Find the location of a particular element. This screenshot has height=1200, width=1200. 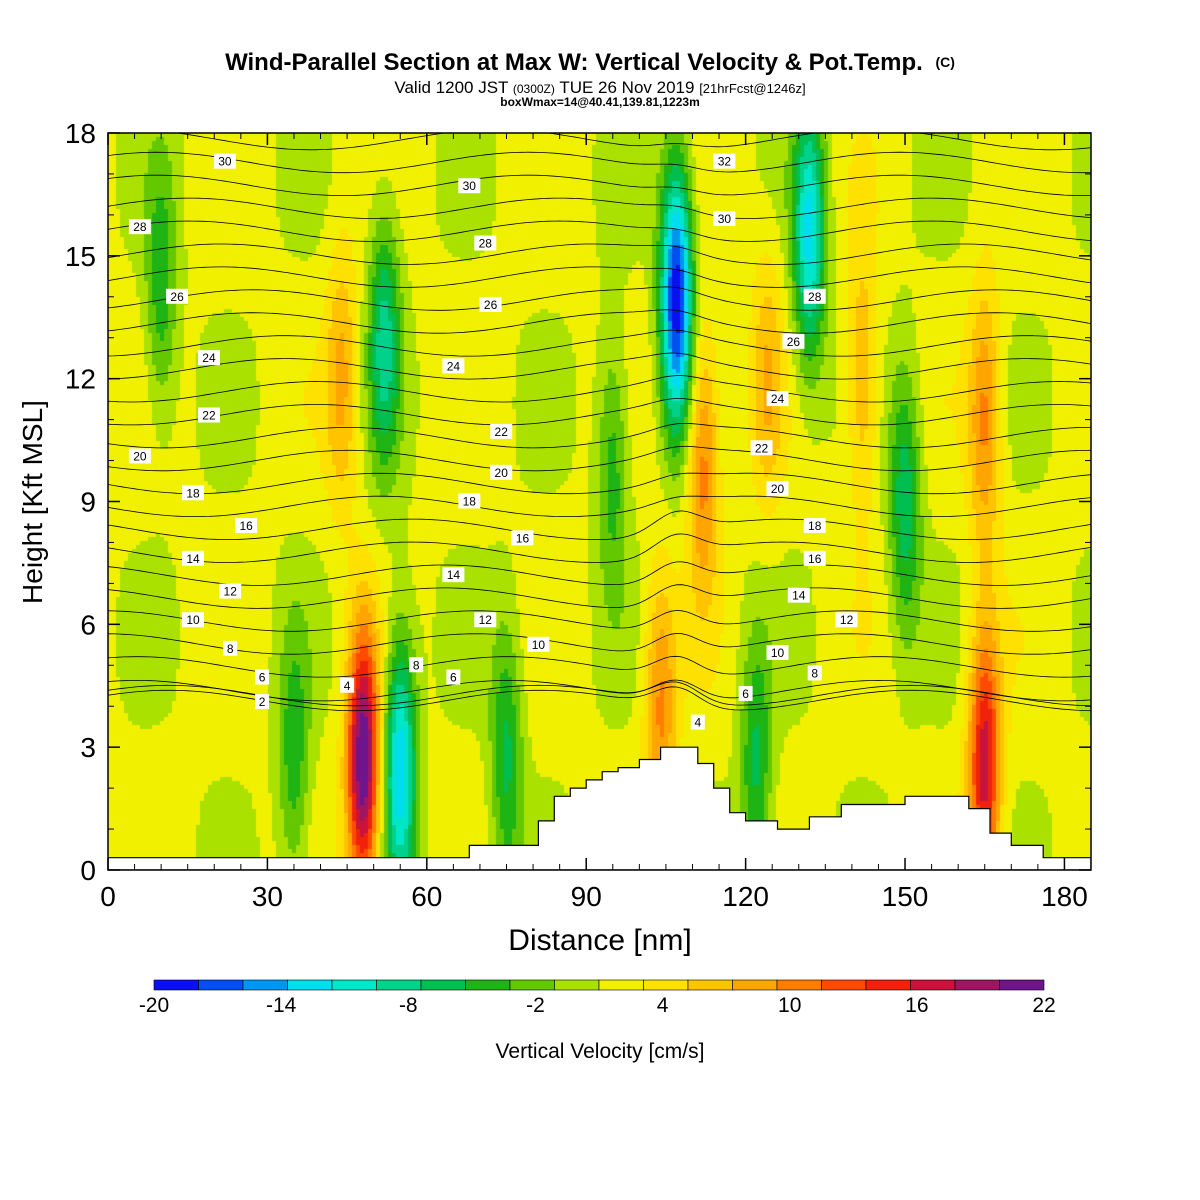

colorbar-tick-label: 4 is located at coordinates (663, 1005).